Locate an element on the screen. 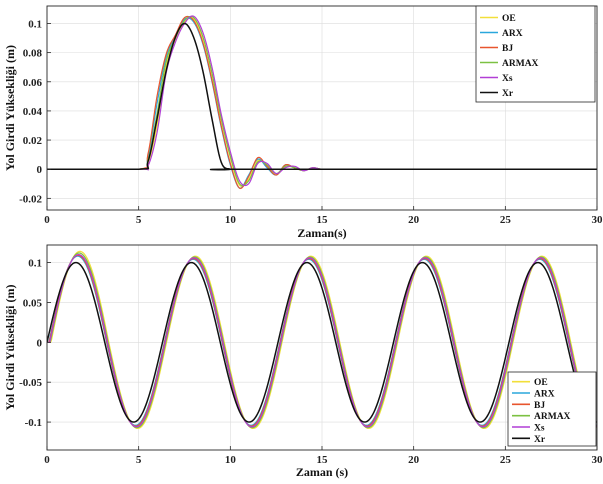  y-tick-label: 0.08 is located at coordinates (33, 54).